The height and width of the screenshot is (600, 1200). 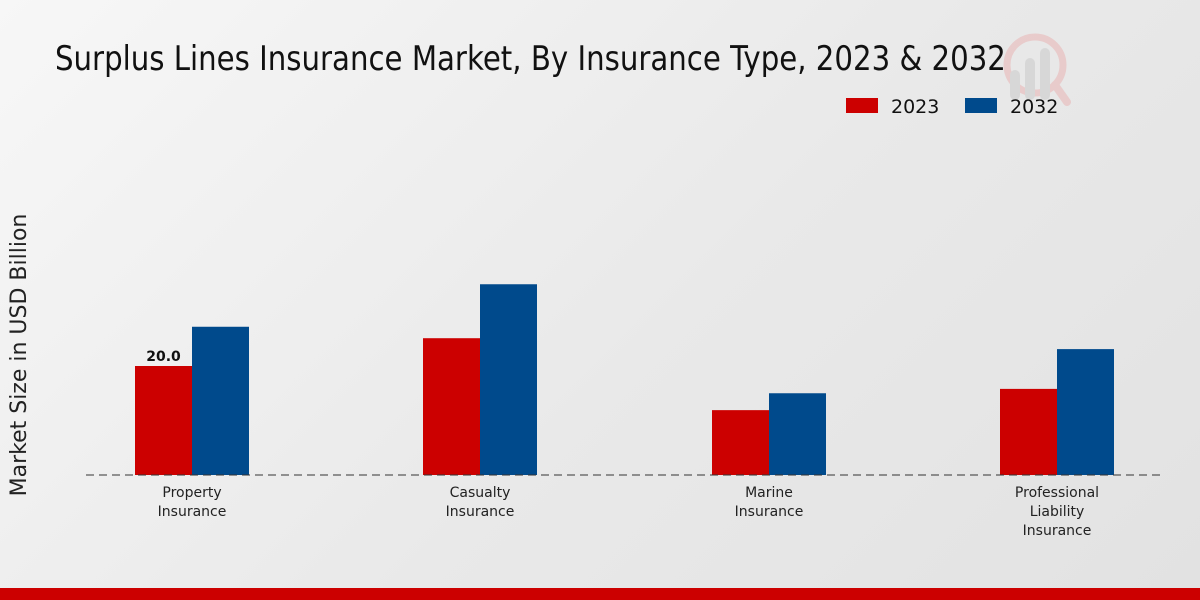 I want to click on legend: 2023 2032, so click(x=952, y=107).